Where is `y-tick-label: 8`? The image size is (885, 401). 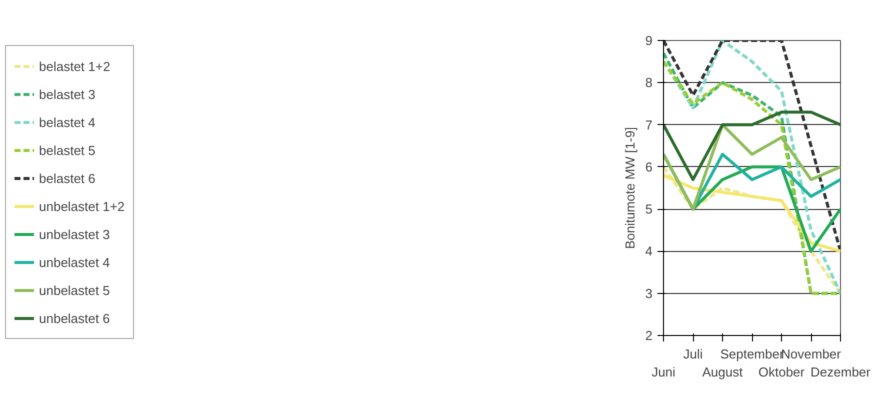
y-tick-label: 8 is located at coordinates (649, 82).